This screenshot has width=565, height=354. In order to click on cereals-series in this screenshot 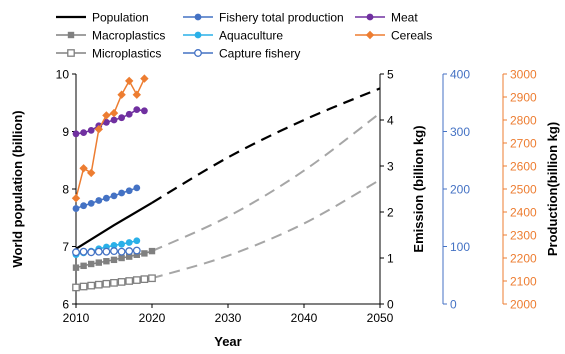, I will do `click(110, 138)`.